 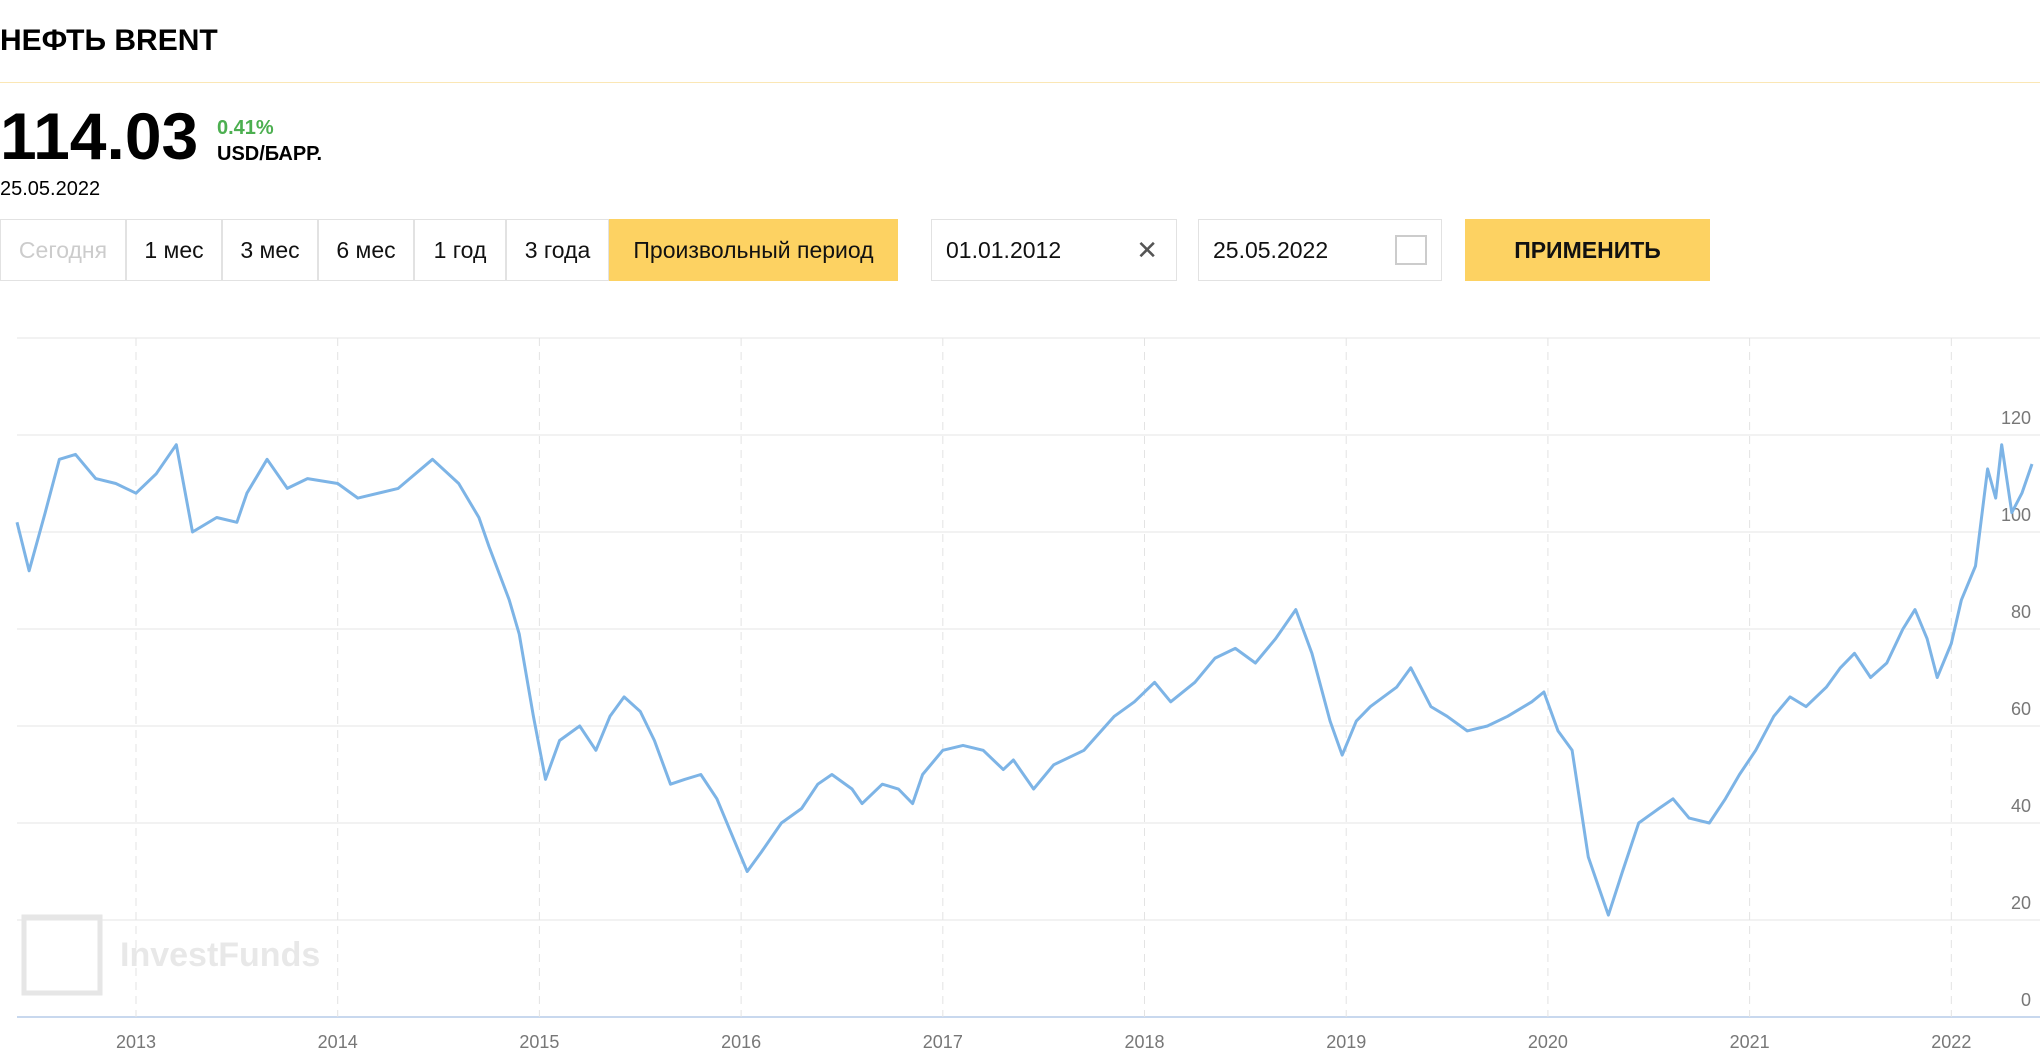 I want to click on date-from: 01.01.2012 ✕, so click(x=1054, y=250).